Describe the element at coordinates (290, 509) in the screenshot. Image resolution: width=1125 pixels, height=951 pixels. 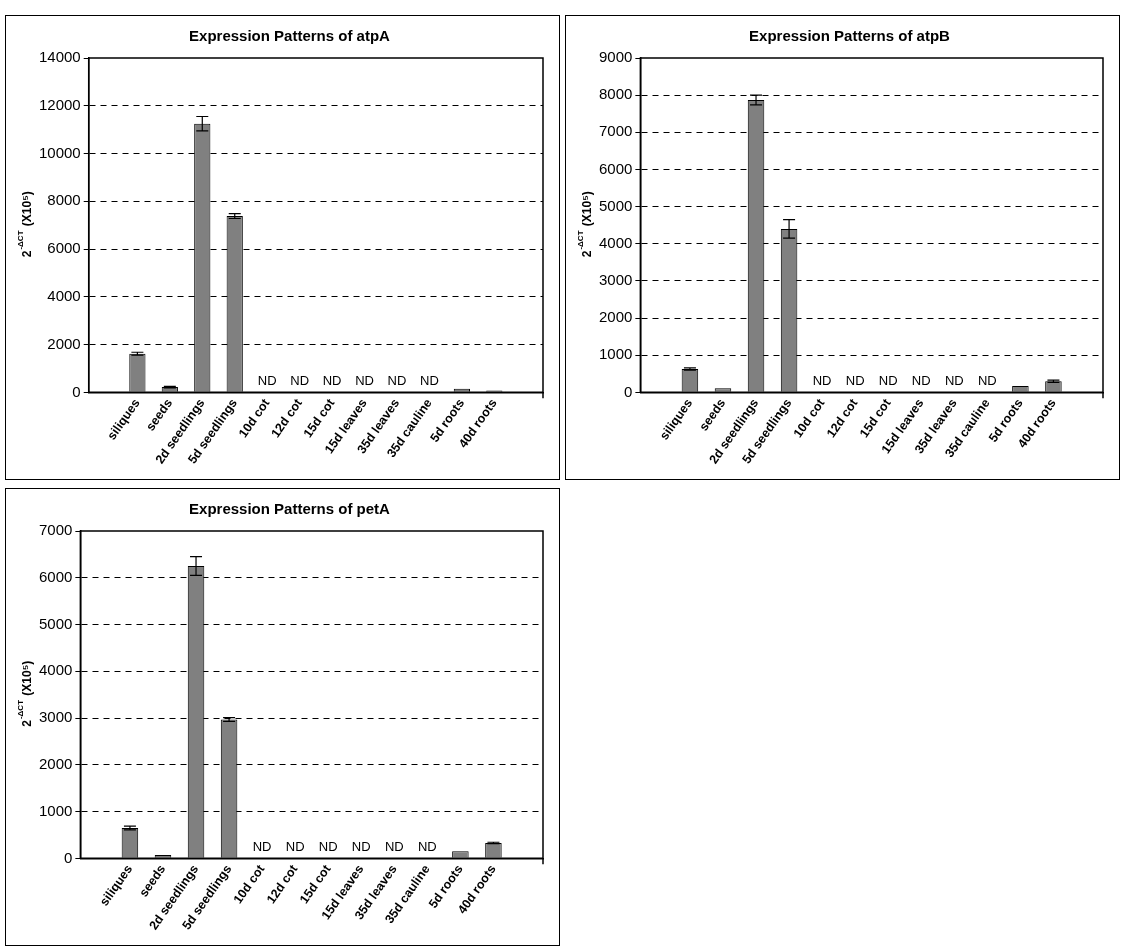
I see `chart-title: Expression Patterns of petA` at that location.